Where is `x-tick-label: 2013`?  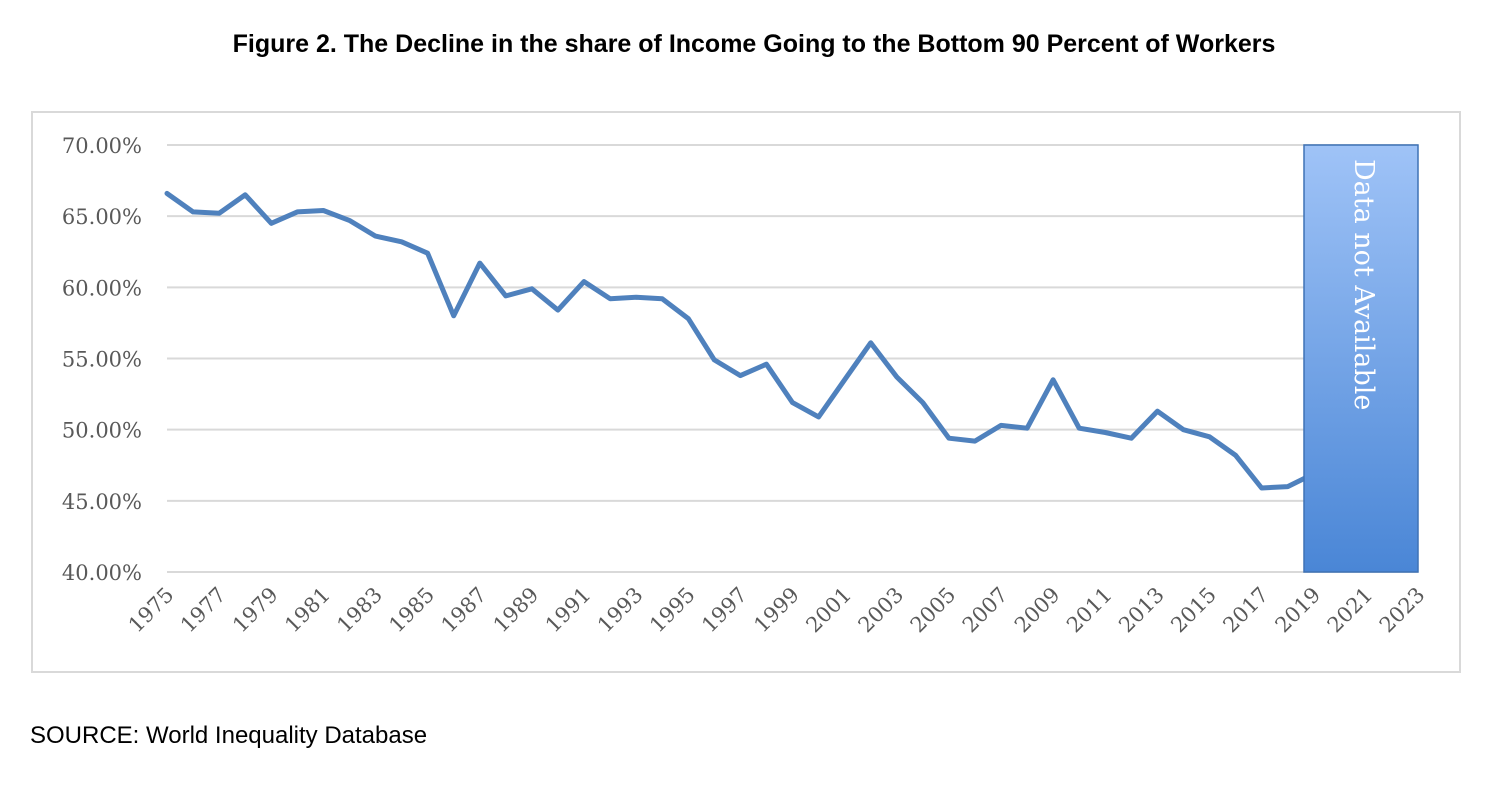
x-tick-label: 2013 is located at coordinates (1141, 610).